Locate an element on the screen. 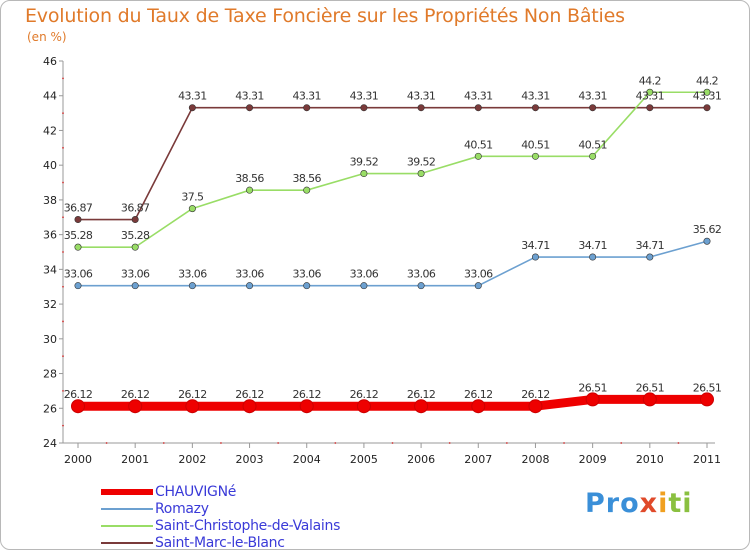 Image resolution: width=750 pixels, height=550 pixels. data-label-2: 39.52 is located at coordinates (421, 162).